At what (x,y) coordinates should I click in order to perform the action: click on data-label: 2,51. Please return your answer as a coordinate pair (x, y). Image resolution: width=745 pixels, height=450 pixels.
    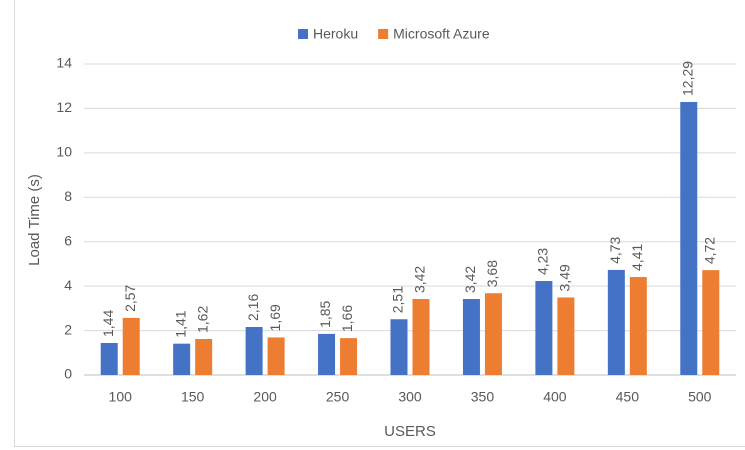
    Looking at the image, I should click on (398, 299).